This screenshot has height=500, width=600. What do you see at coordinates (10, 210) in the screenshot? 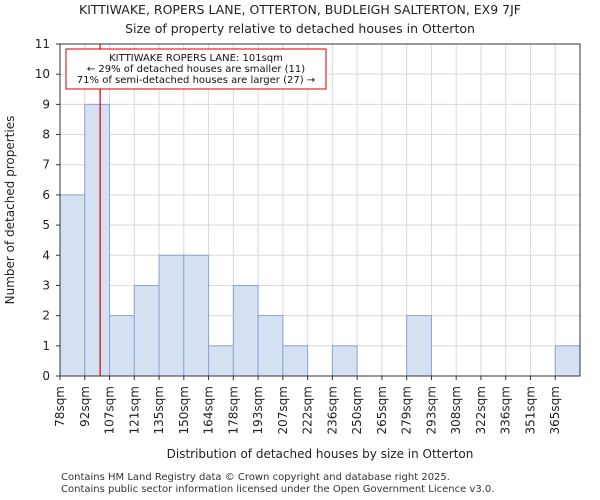
I see `y-axis-label: Number of detached properties` at bounding box center [10, 210].